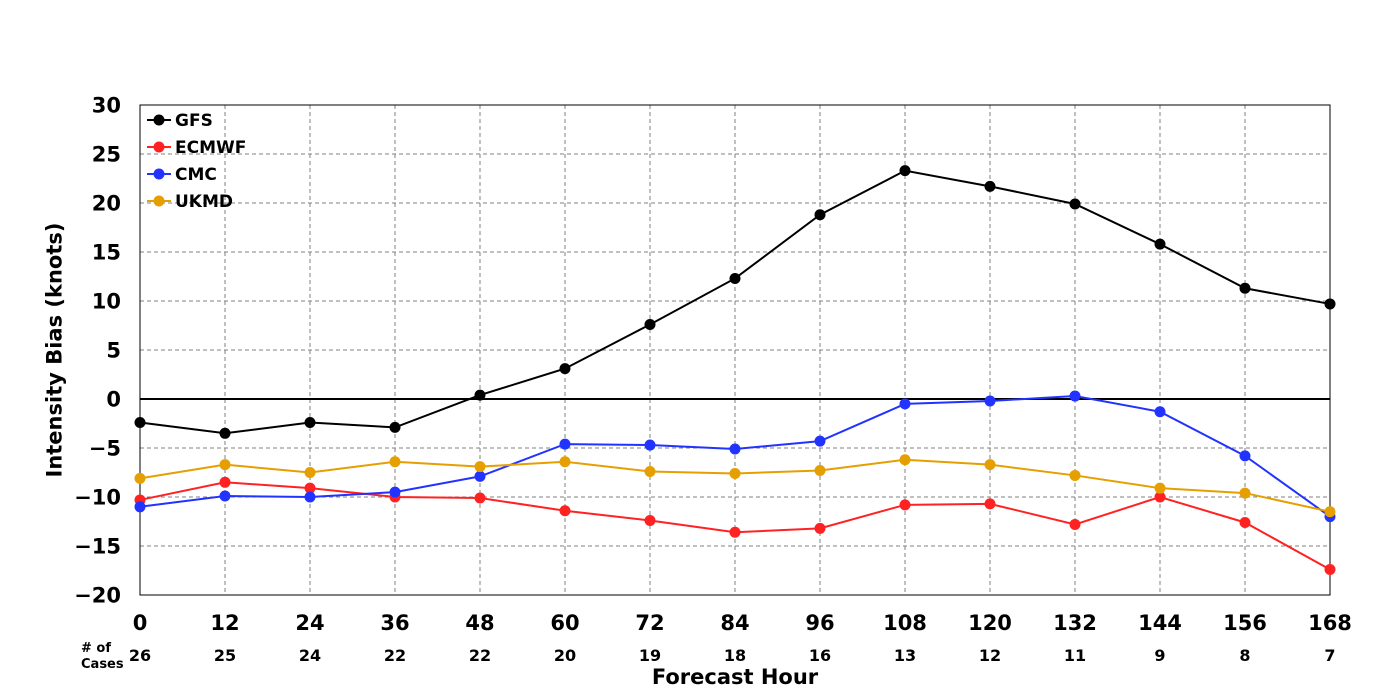 This screenshot has width=1400, height=700. I want to click on y-tick-label: −20, so click(97, 596).